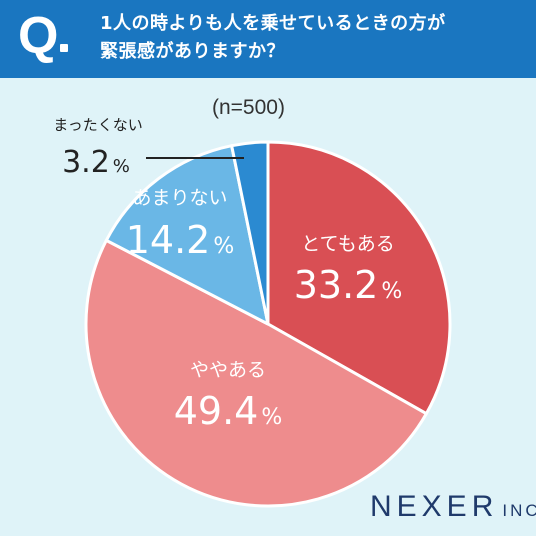 This screenshot has width=536, height=536. Describe the element at coordinates (180, 240) in the screenshot. I see `slice-value-amari-nai: 14.2%` at that location.